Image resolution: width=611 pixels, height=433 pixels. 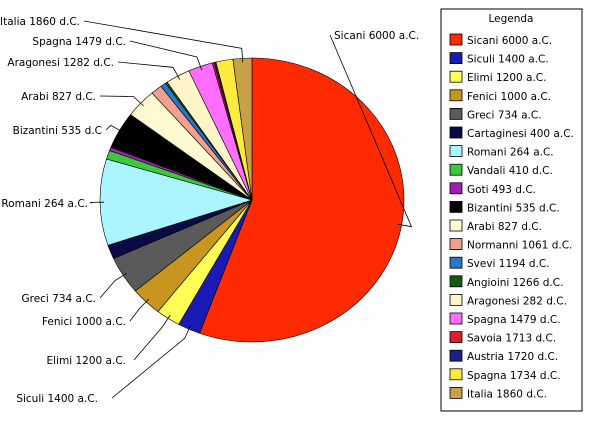 What do you see at coordinates (456, 206) in the screenshot?
I see `legend-swatch-bizantini-535-d-c` at bounding box center [456, 206].